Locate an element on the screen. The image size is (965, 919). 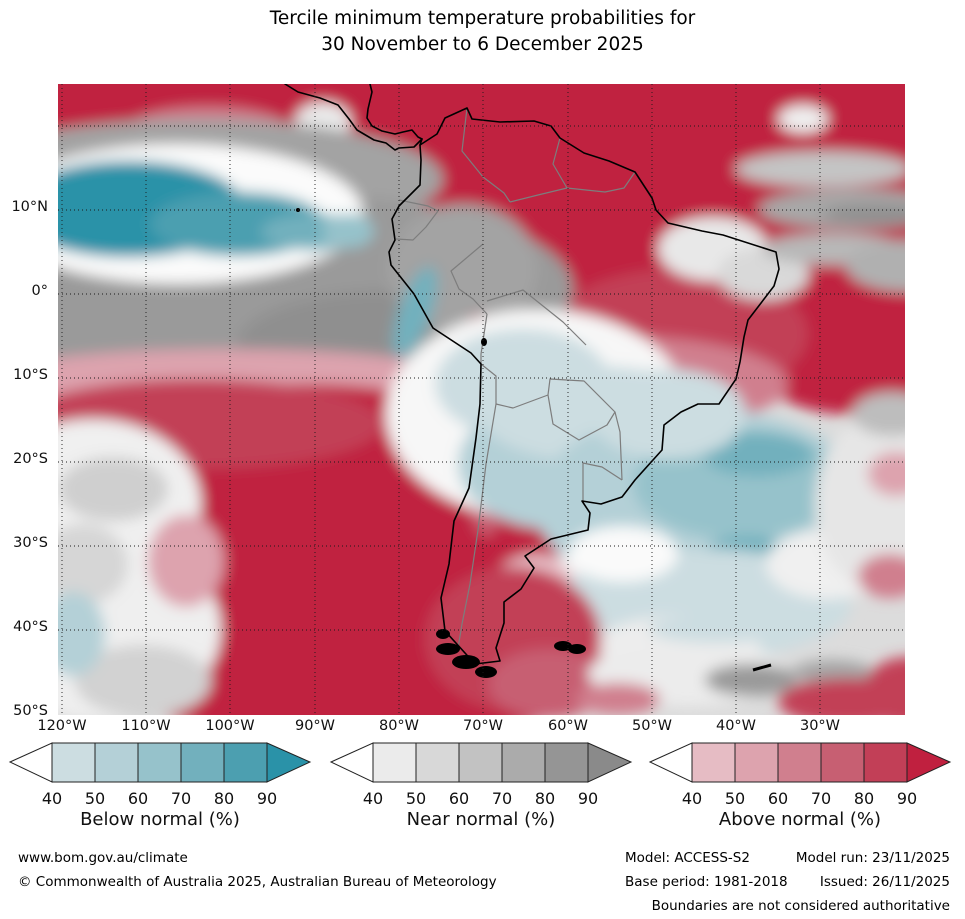
legend-below-normal: 40 50 60 70 80 90 Below normal (%) is located at coordinates (163, 788).